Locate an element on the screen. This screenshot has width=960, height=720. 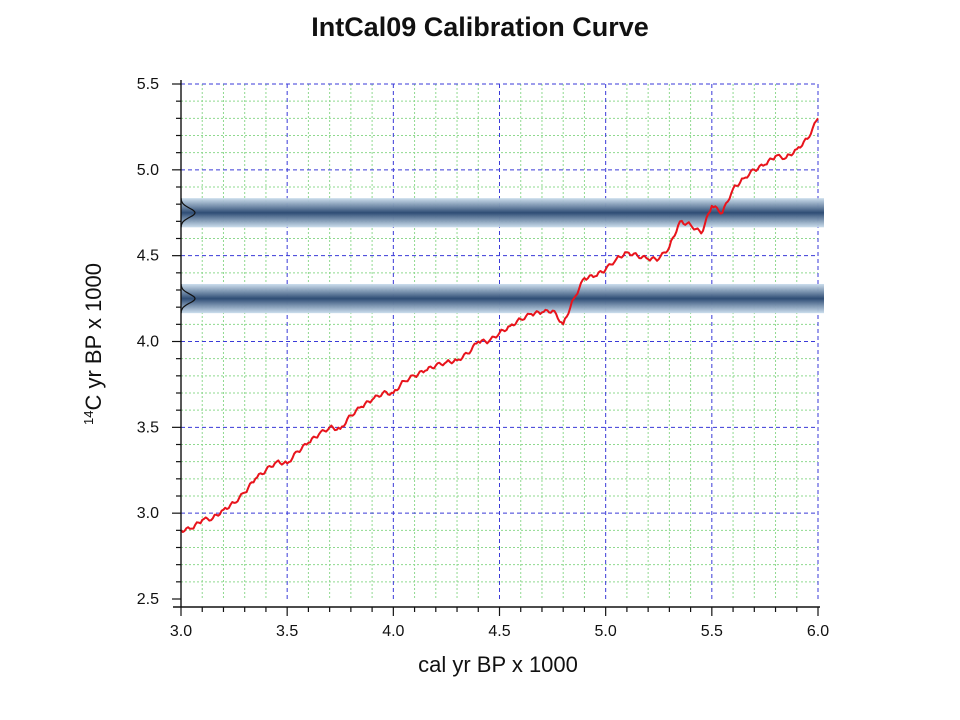
y-tick-label: 3.5 is located at coordinates (148, 427).